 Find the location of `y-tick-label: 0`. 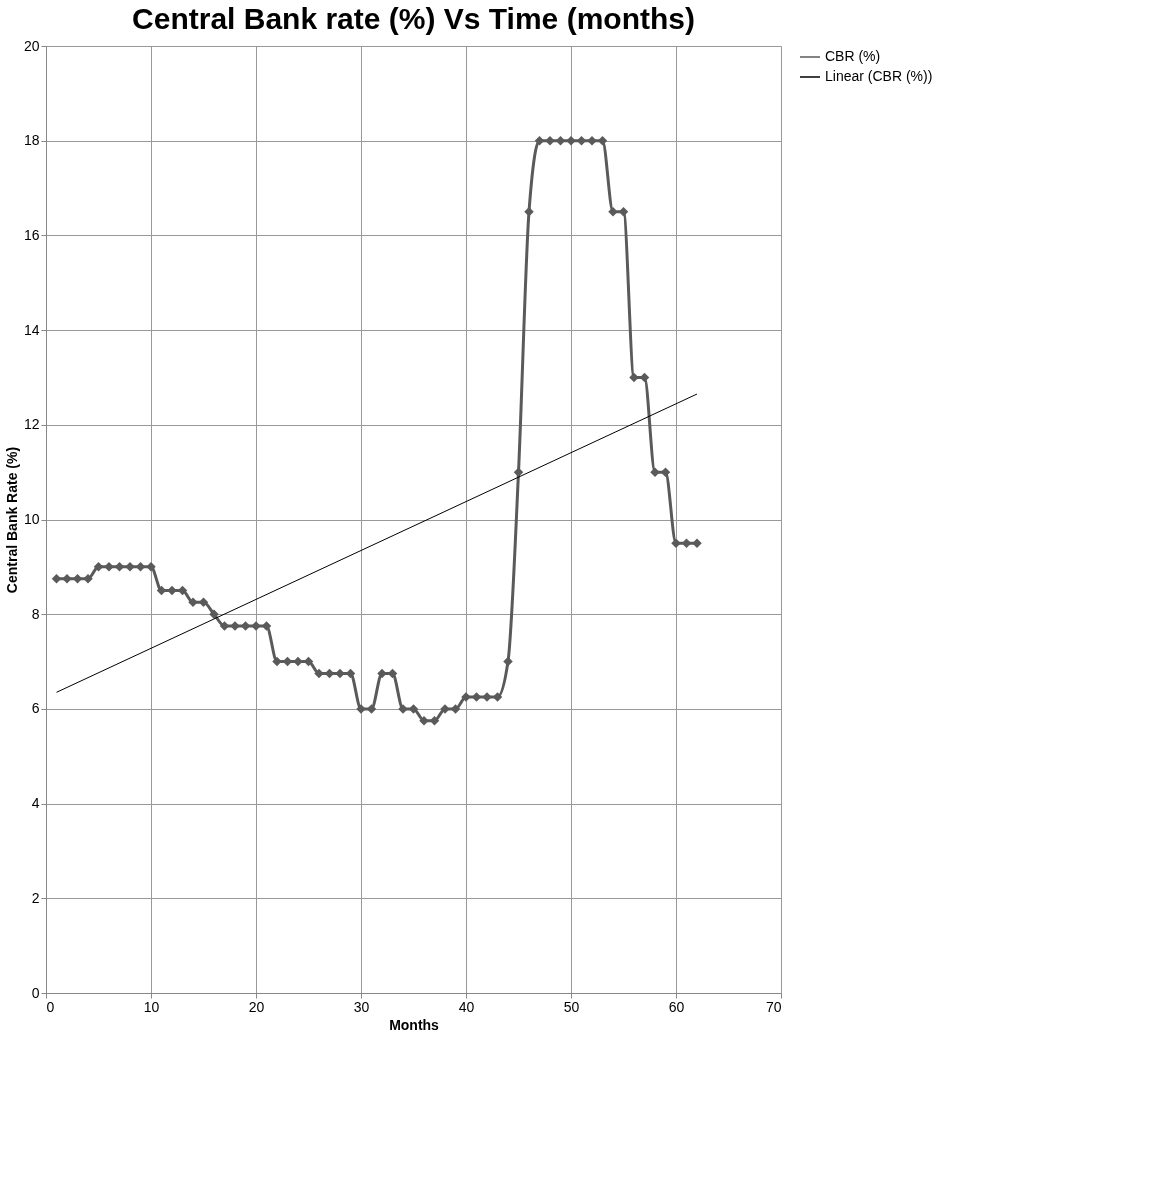

y-tick-label: 0 is located at coordinates (35, 992).